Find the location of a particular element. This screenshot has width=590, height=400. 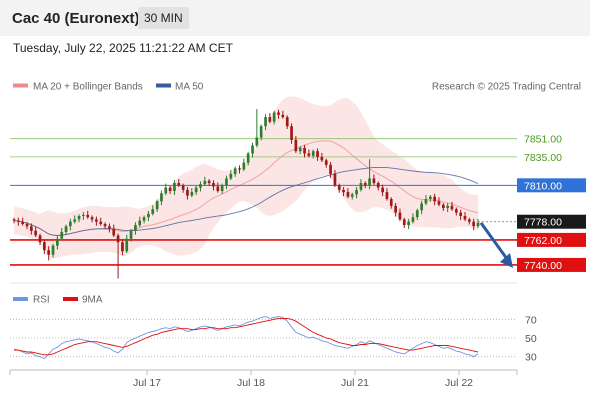

legend-label-9ma: 9MA is located at coordinates (92, 300).